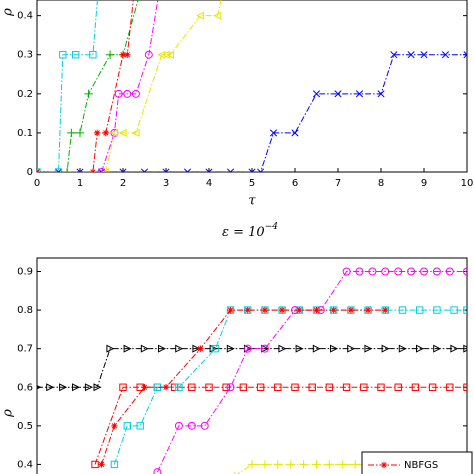  I want to click on y-tick-label: 0.4, so click(25, 464).